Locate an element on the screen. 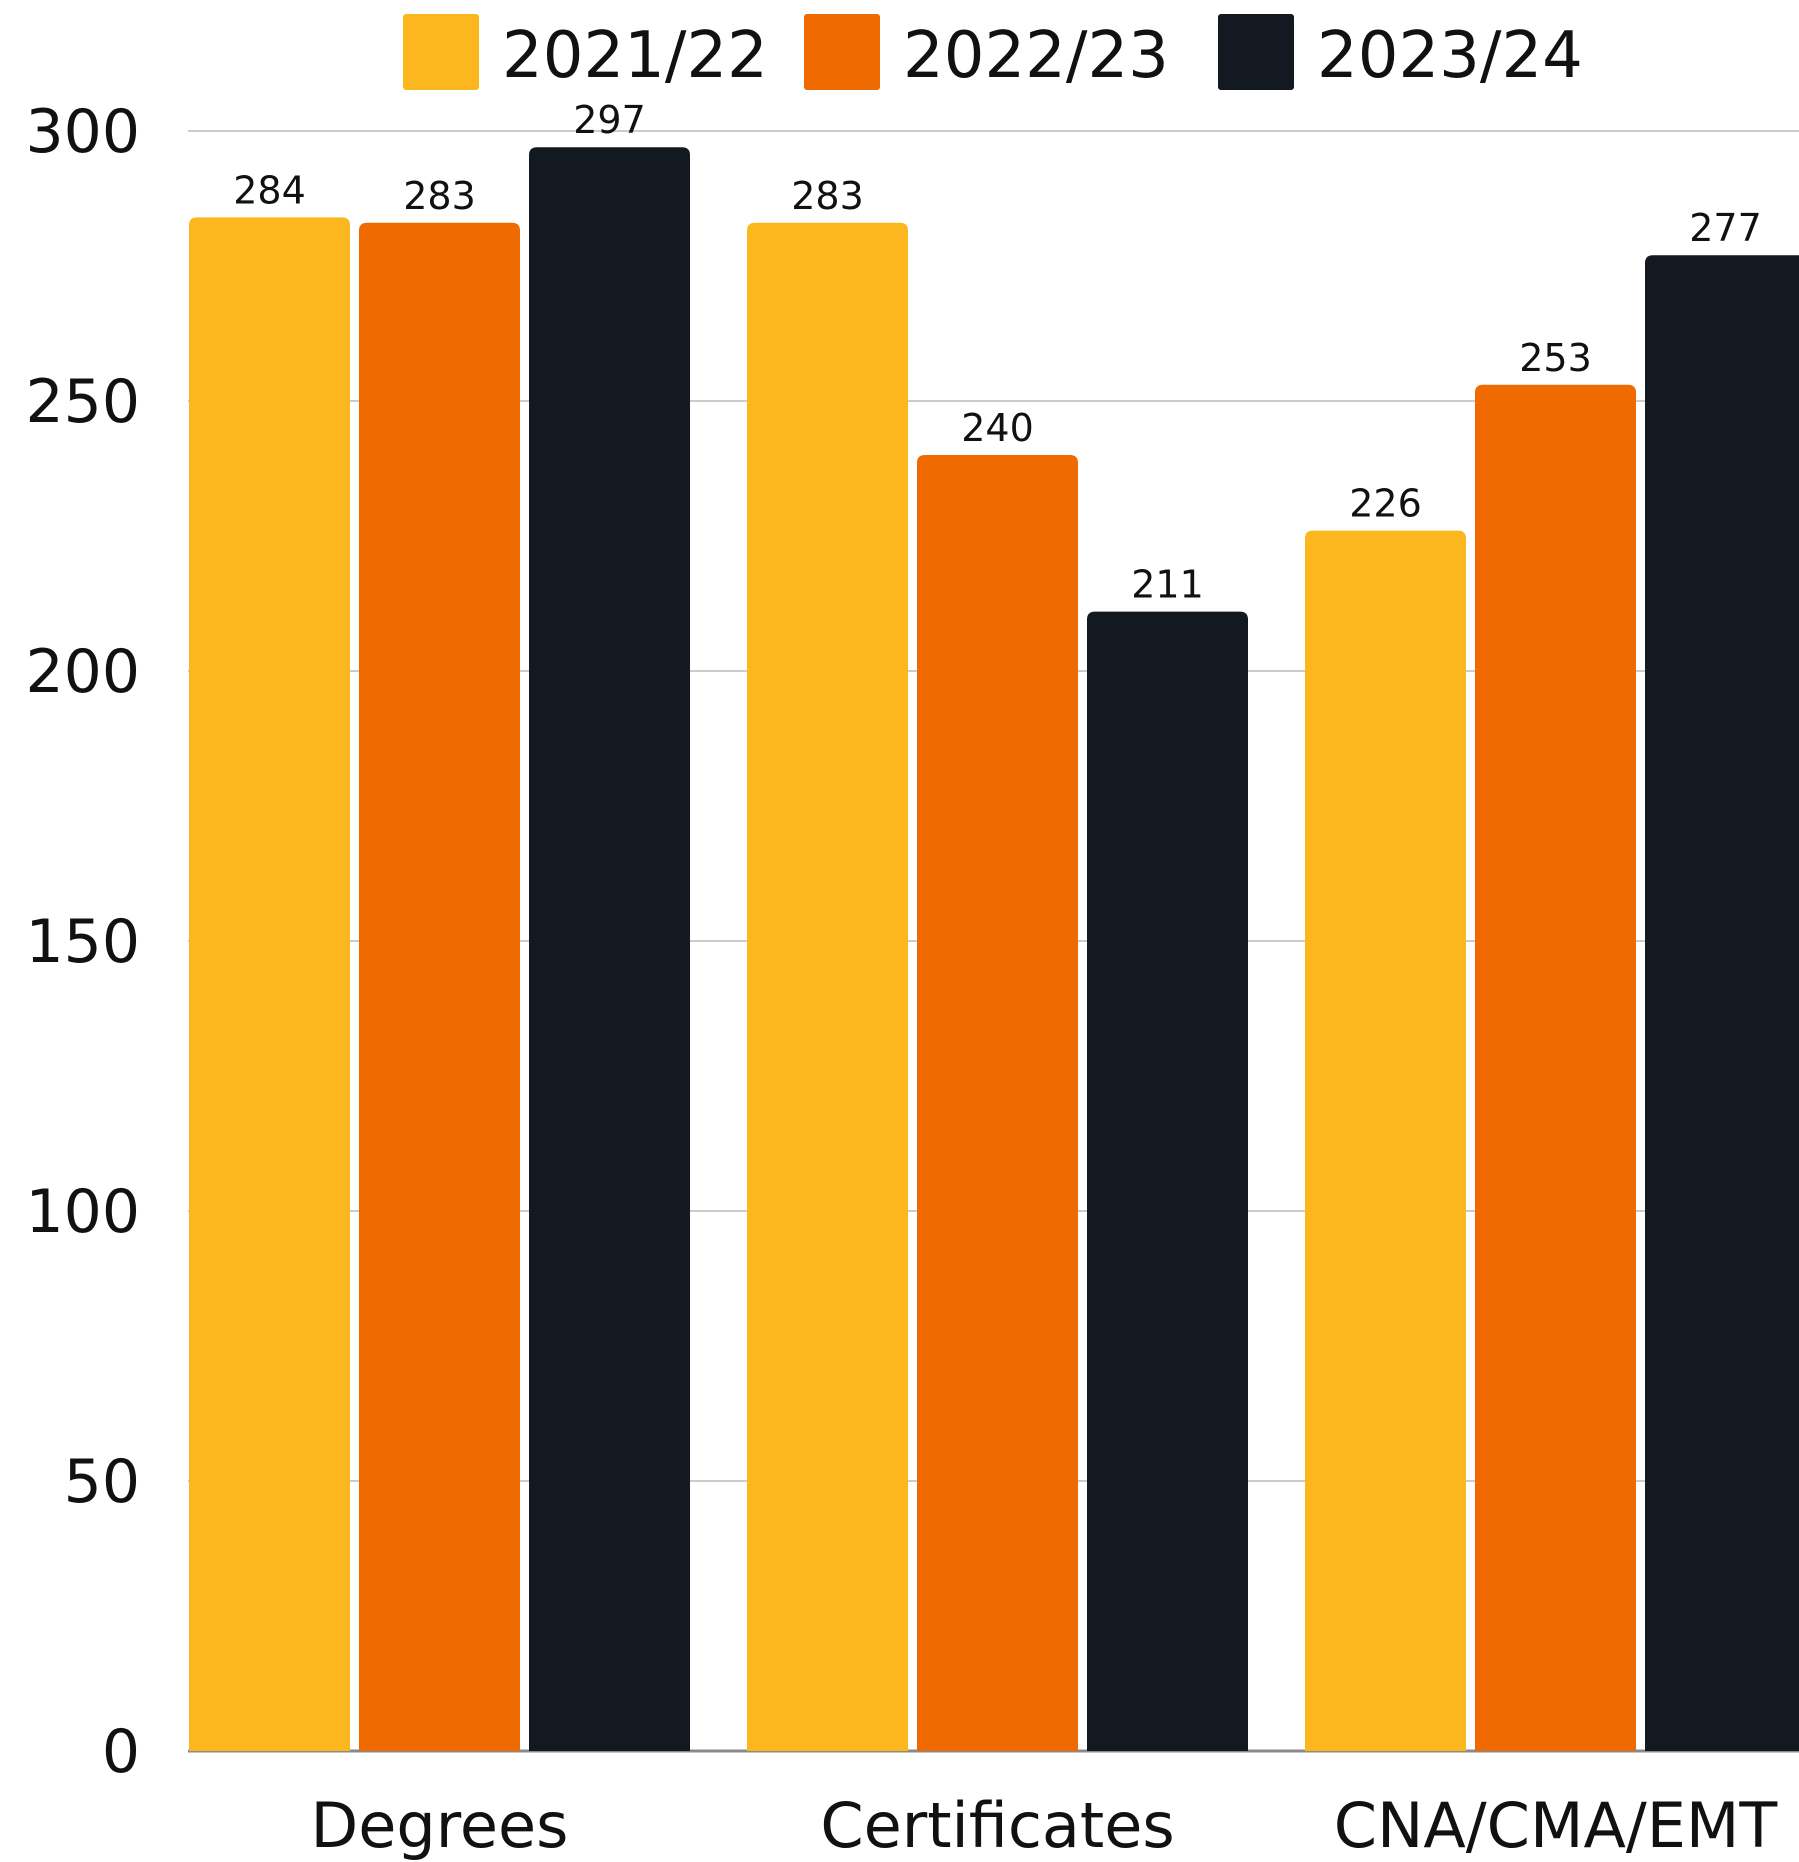  y-tick-label-200: 200 is located at coordinates (82, 672).